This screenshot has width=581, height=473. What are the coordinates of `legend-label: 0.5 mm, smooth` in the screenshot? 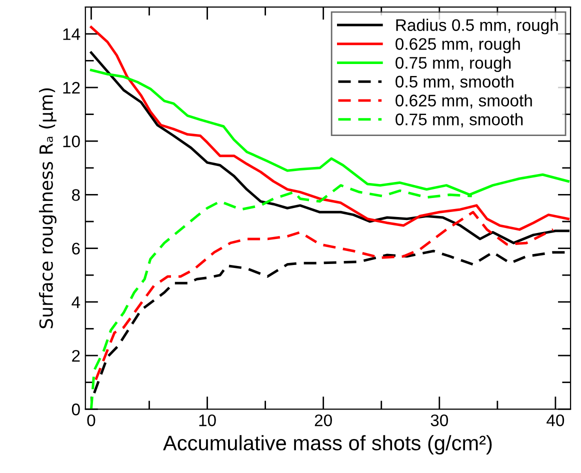 It's located at (455, 82).